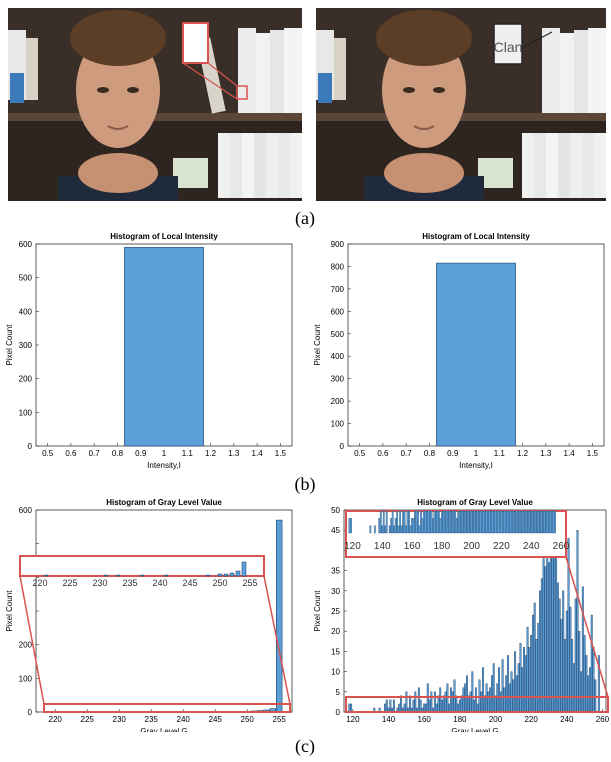 The height and width of the screenshot is (762, 611). I want to click on chart-title: Histogram of Local Intensity, so click(164, 236).